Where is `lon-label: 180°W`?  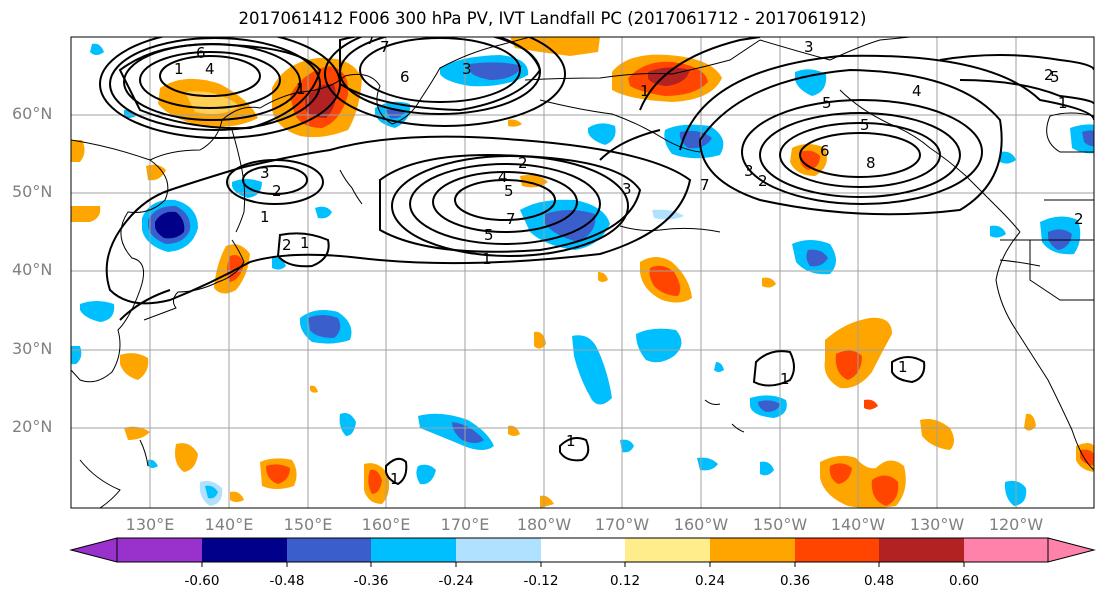 lon-label: 180°W is located at coordinates (544, 524).